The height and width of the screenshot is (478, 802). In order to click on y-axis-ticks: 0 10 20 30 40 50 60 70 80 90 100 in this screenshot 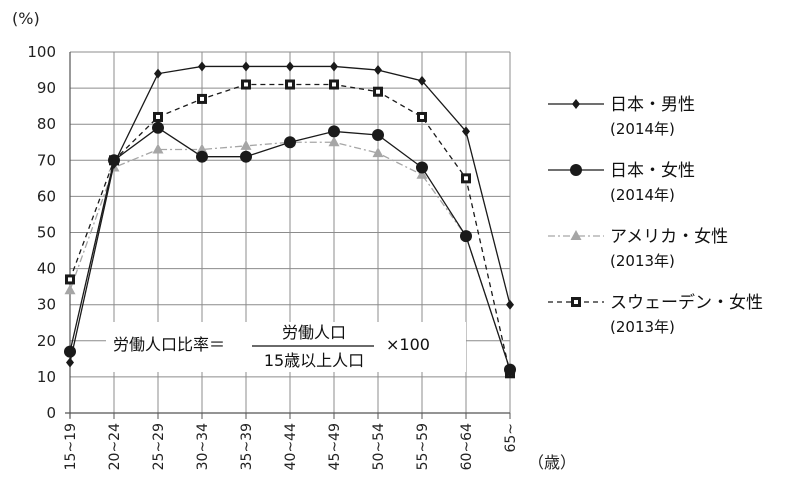, I will do `click(41, 232)`.